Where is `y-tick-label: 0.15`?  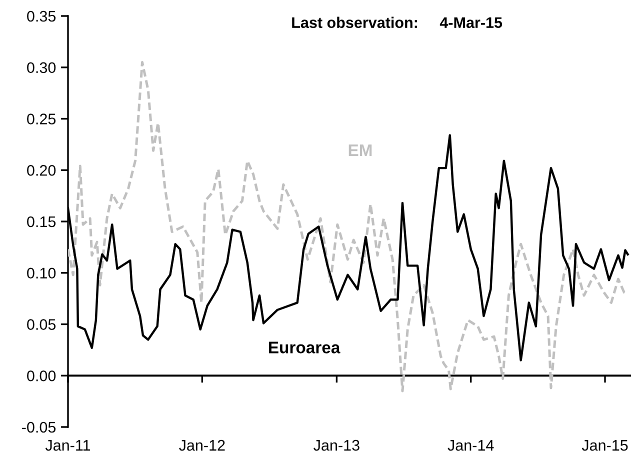 y-tick-label: 0.15 is located at coordinates (41, 222).